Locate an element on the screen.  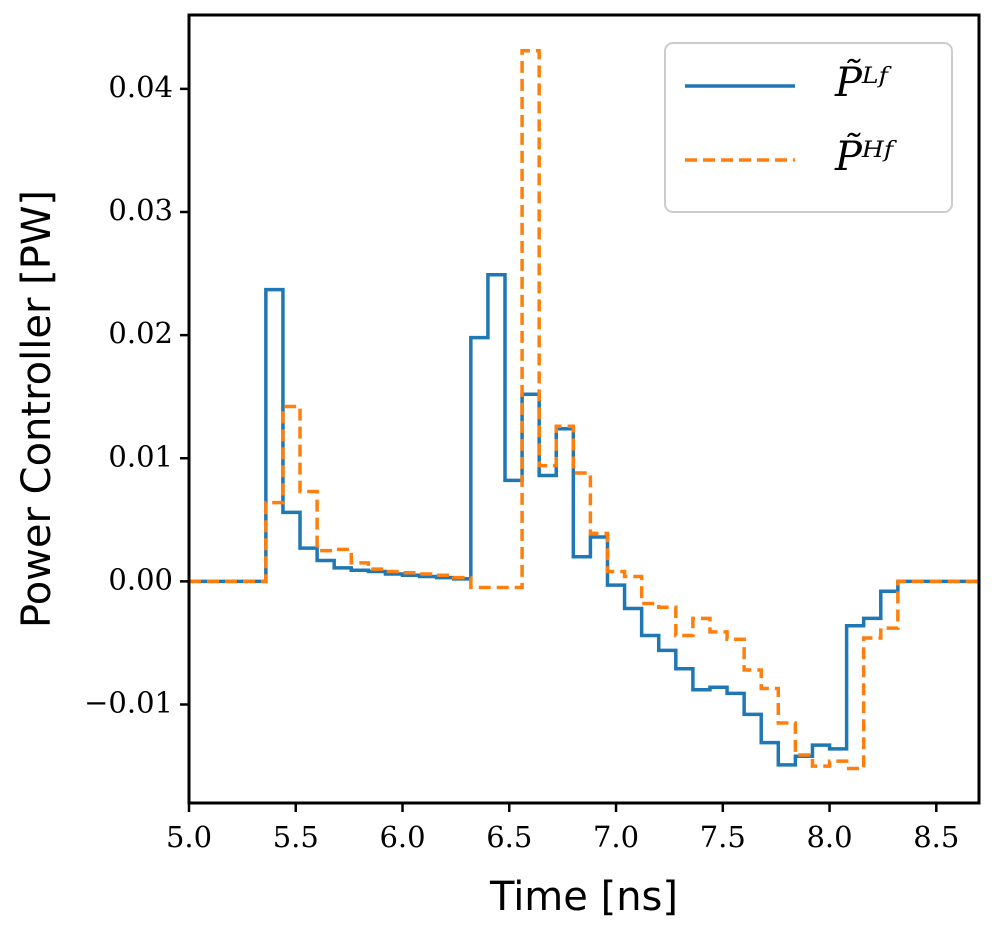
x-axis-label: Time [ns] is located at coordinates (583, 897).